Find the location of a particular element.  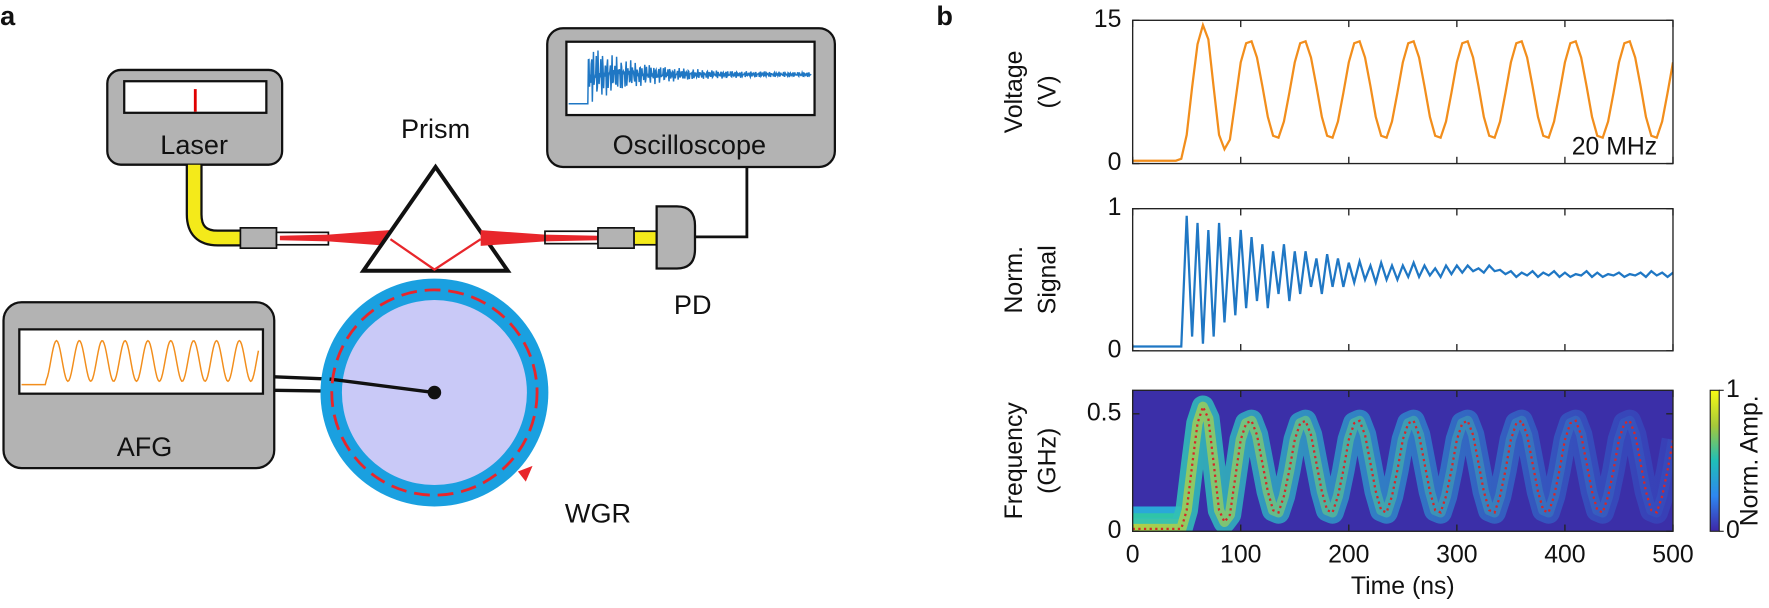

afg-screen is located at coordinates (141, 361).